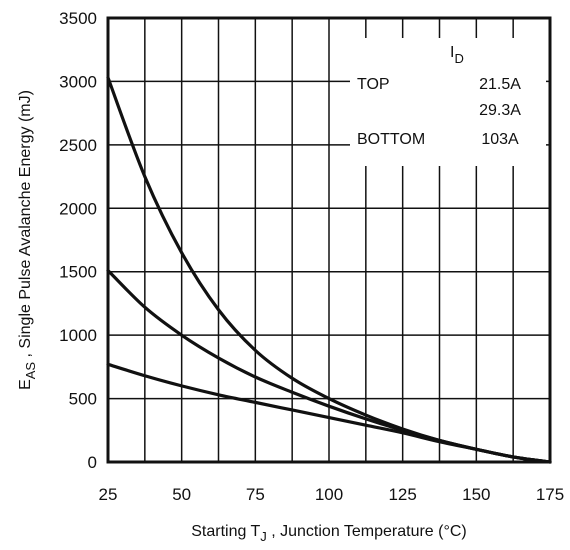 This screenshot has height=550, width=570. Describe the element at coordinates (78, 145) in the screenshot. I see `y-tick-label: 2500` at that location.